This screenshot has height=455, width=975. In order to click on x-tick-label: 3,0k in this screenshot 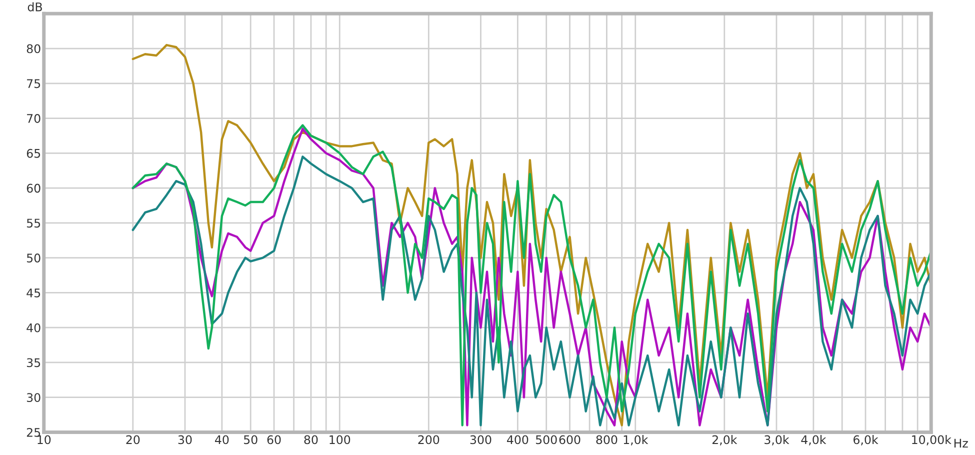, I will do `click(777, 440)`.